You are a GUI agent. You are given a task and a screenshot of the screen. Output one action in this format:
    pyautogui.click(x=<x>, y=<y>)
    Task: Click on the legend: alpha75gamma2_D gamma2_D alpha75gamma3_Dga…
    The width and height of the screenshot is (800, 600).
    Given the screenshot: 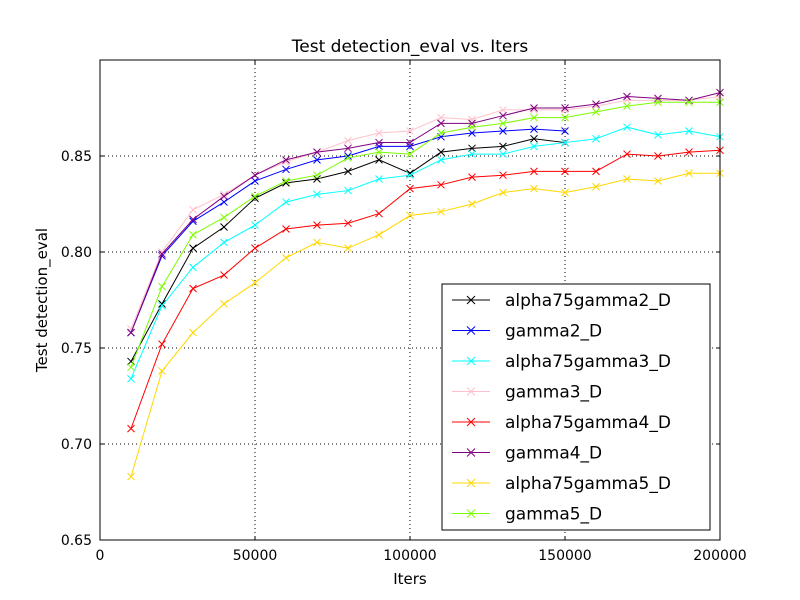 What is the action you would take?
    pyautogui.click(x=576, y=407)
    